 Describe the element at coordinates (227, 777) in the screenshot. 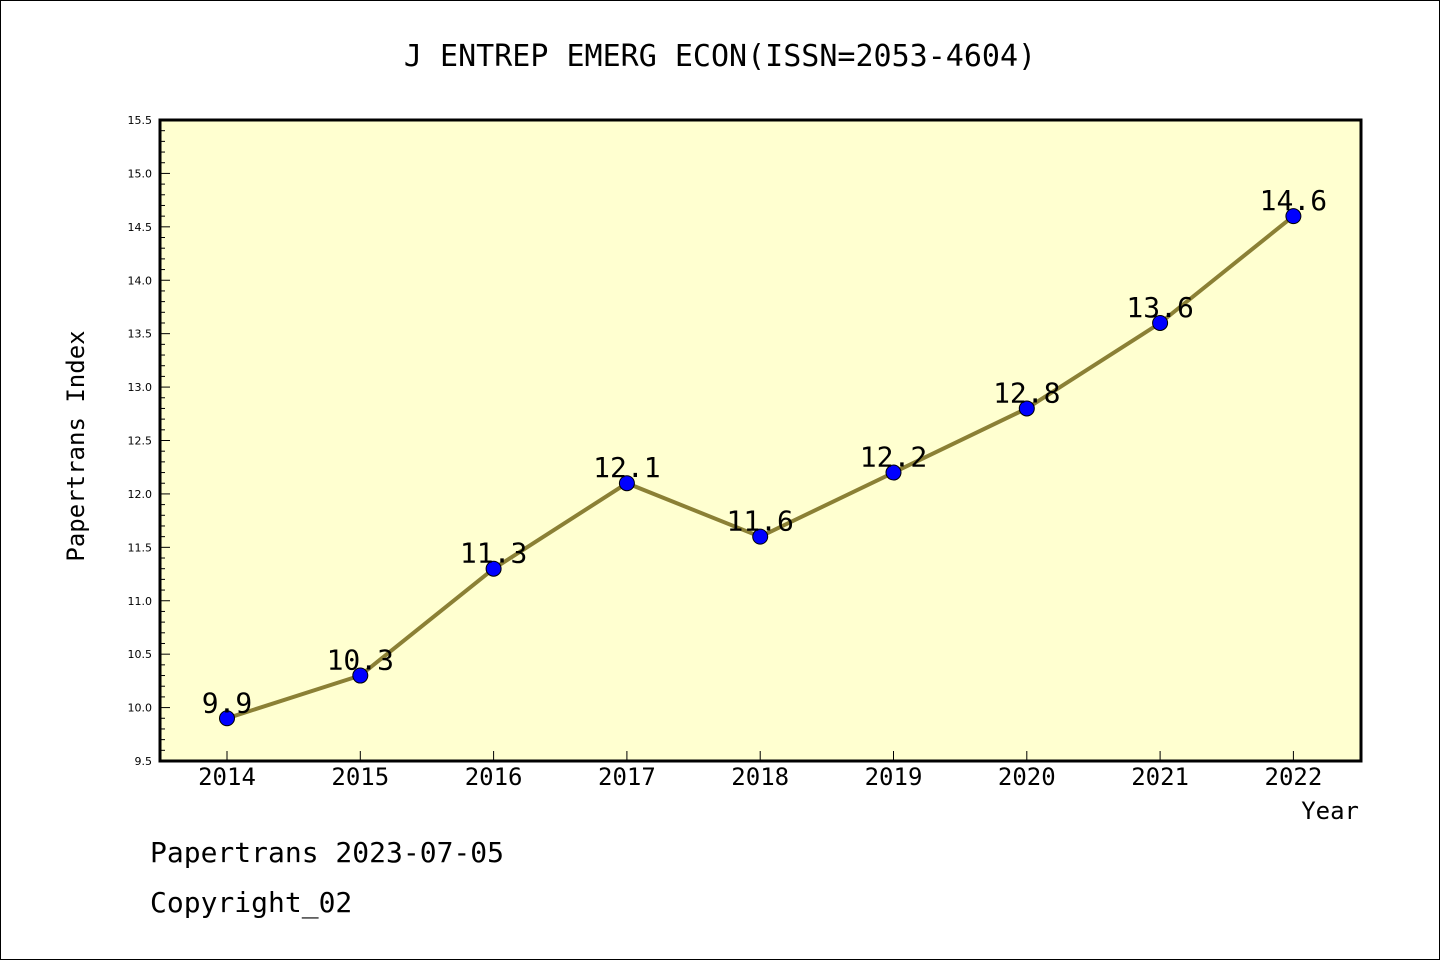

I see `x-tick-label: 2014` at that location.